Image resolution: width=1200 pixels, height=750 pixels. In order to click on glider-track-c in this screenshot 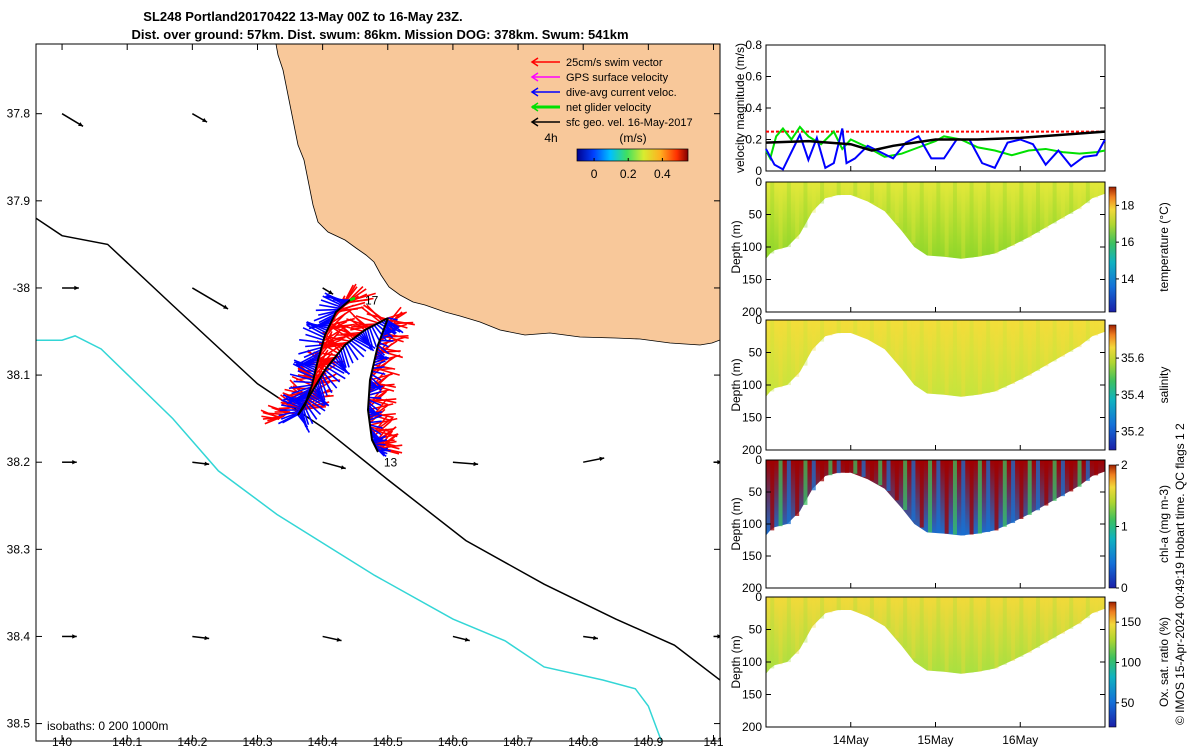, I will do `click(377, 385)`.